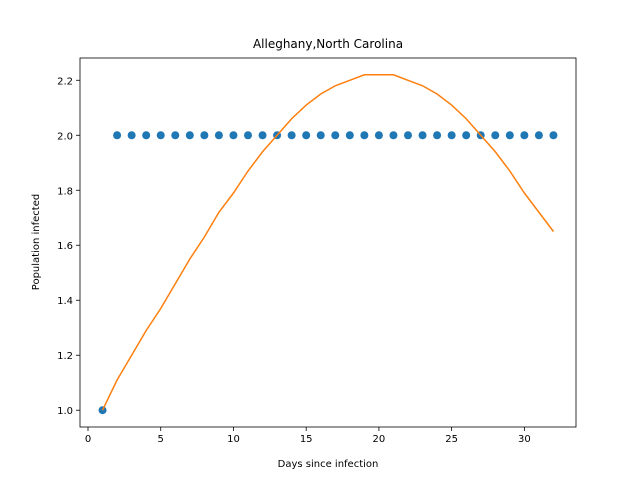  Describe the element at coordinates (36, 242) in the screenshot. I see `y-axis-label: Population infected` at that location.